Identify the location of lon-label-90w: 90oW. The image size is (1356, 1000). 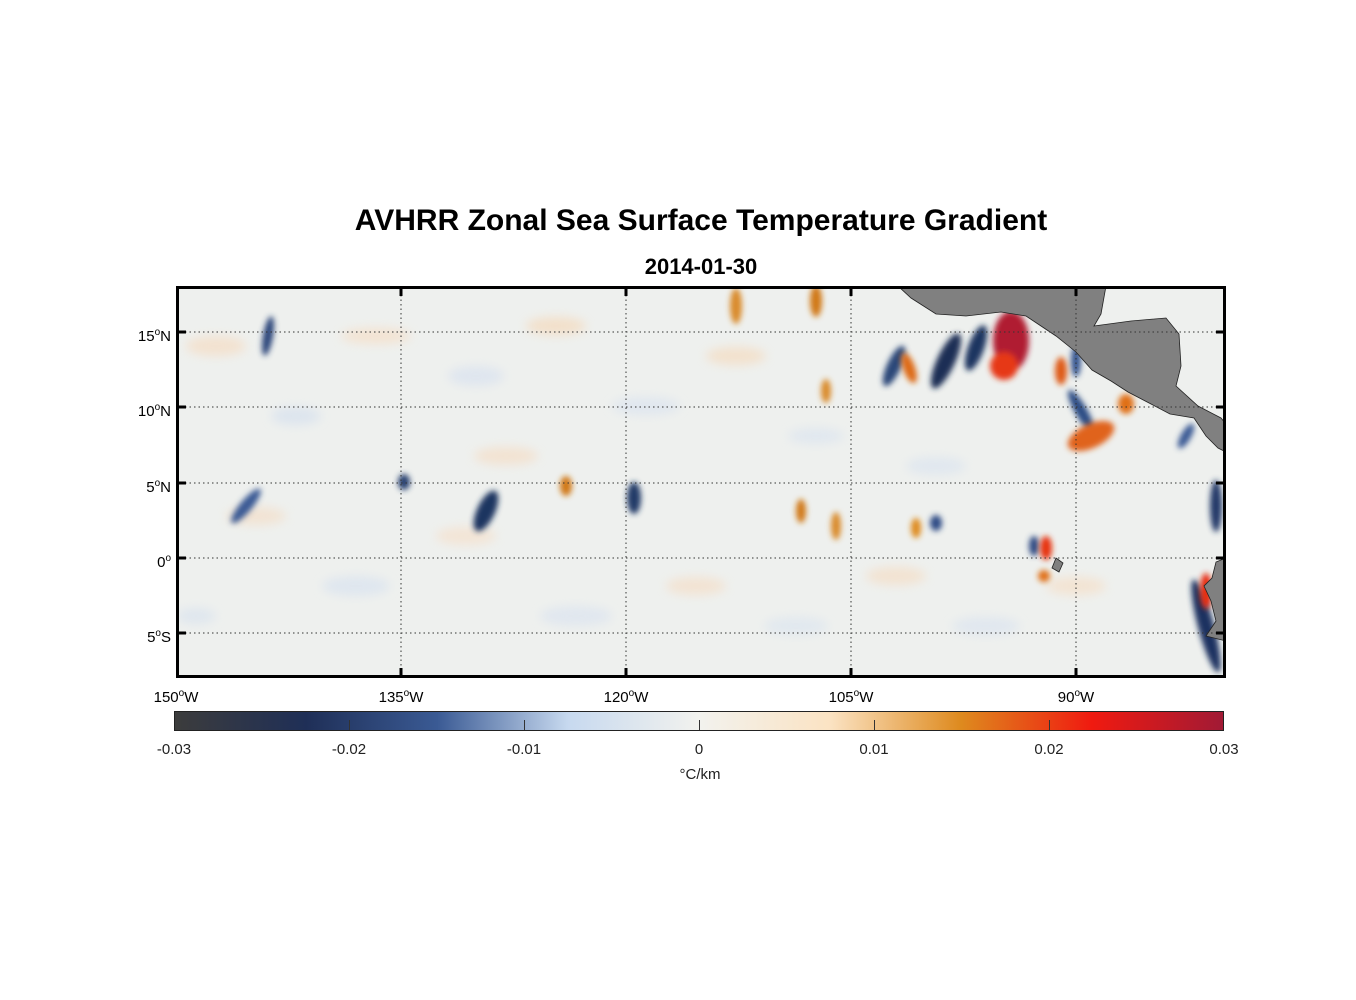
(1076, 697).